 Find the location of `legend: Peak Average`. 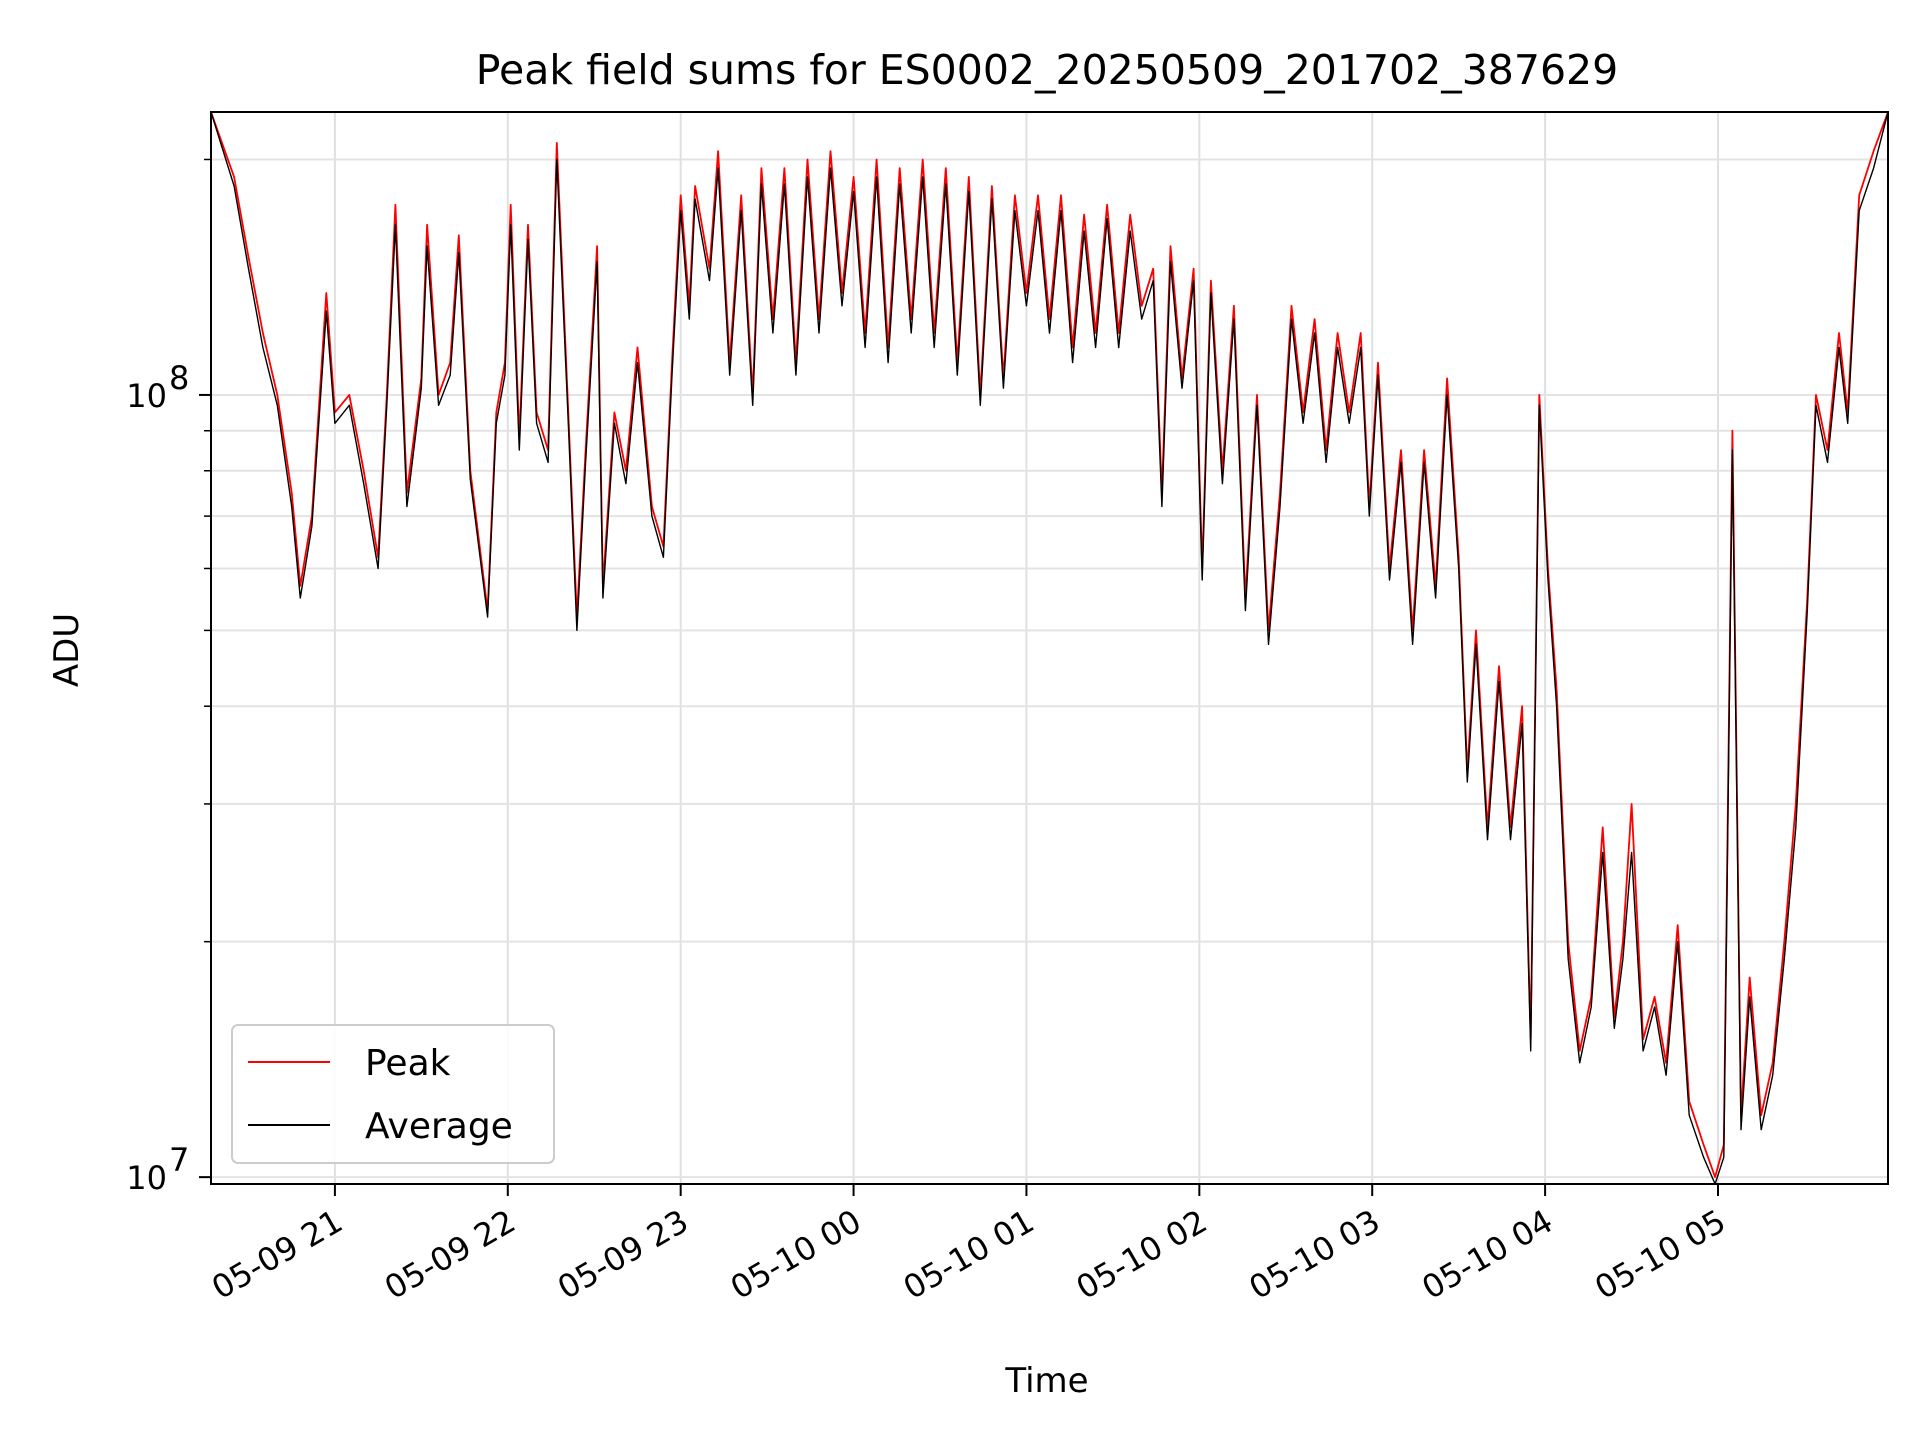

legend: Peak Average is located at coordinates (393, 1094).